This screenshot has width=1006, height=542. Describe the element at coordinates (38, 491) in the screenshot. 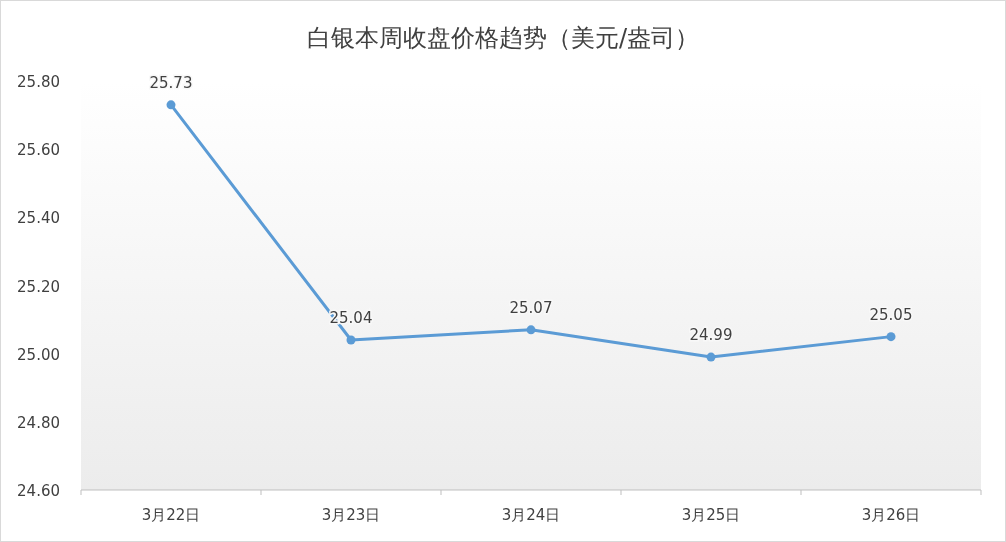

I see `y-tick-label: 24.60` at that location.